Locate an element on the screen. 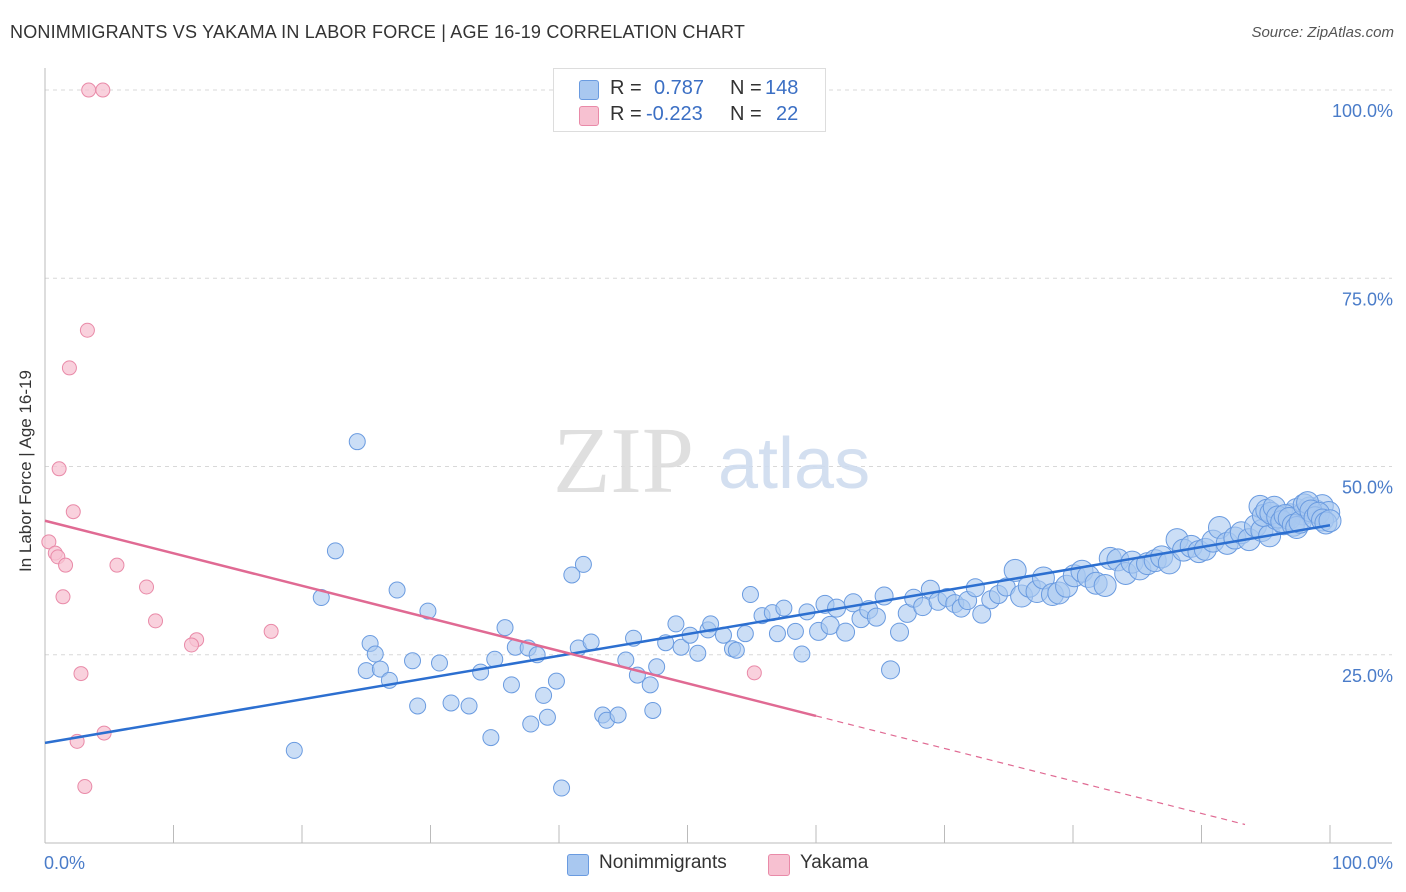 This screenshot has height=892, width=1406. legend-row-yakama: R = -0.223 N = 22 is located at coordinates (689, 116).